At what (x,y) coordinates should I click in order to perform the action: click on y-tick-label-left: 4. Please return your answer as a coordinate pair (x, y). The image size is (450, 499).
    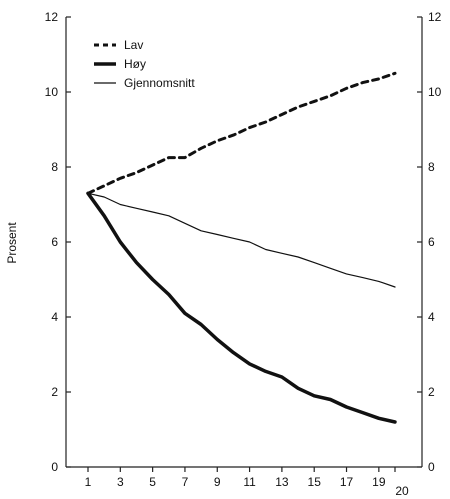
    Looking at the image, I should click on (54, 317).